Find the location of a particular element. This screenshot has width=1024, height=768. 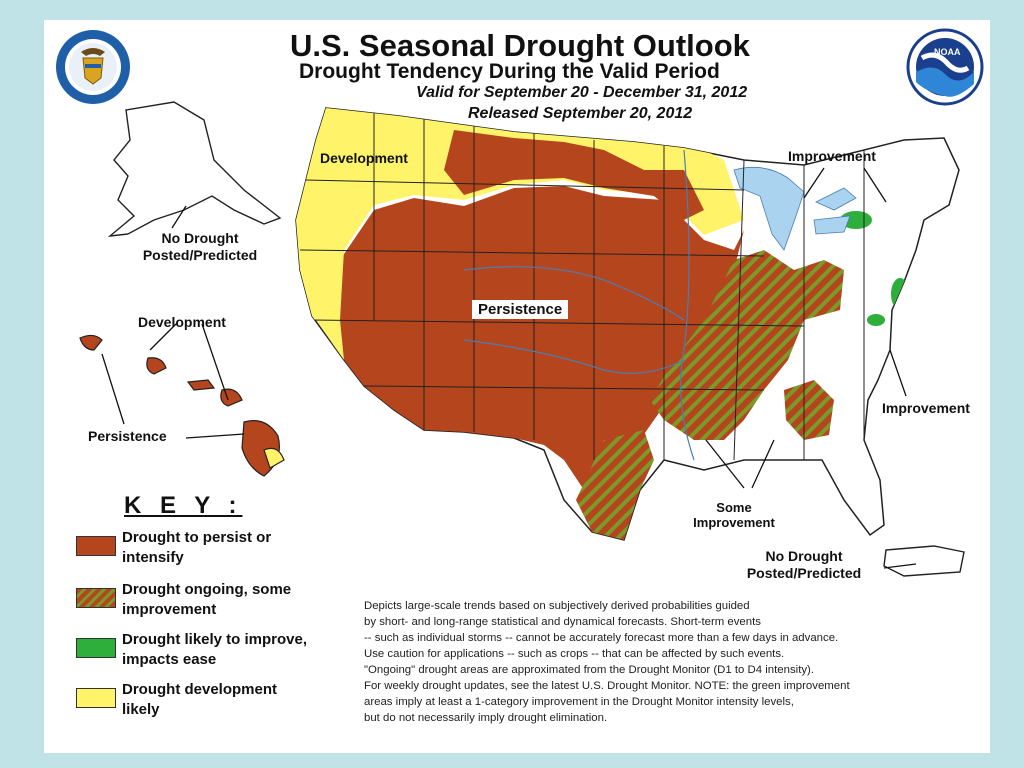

great-lakes is located at coordinates (795, 208).